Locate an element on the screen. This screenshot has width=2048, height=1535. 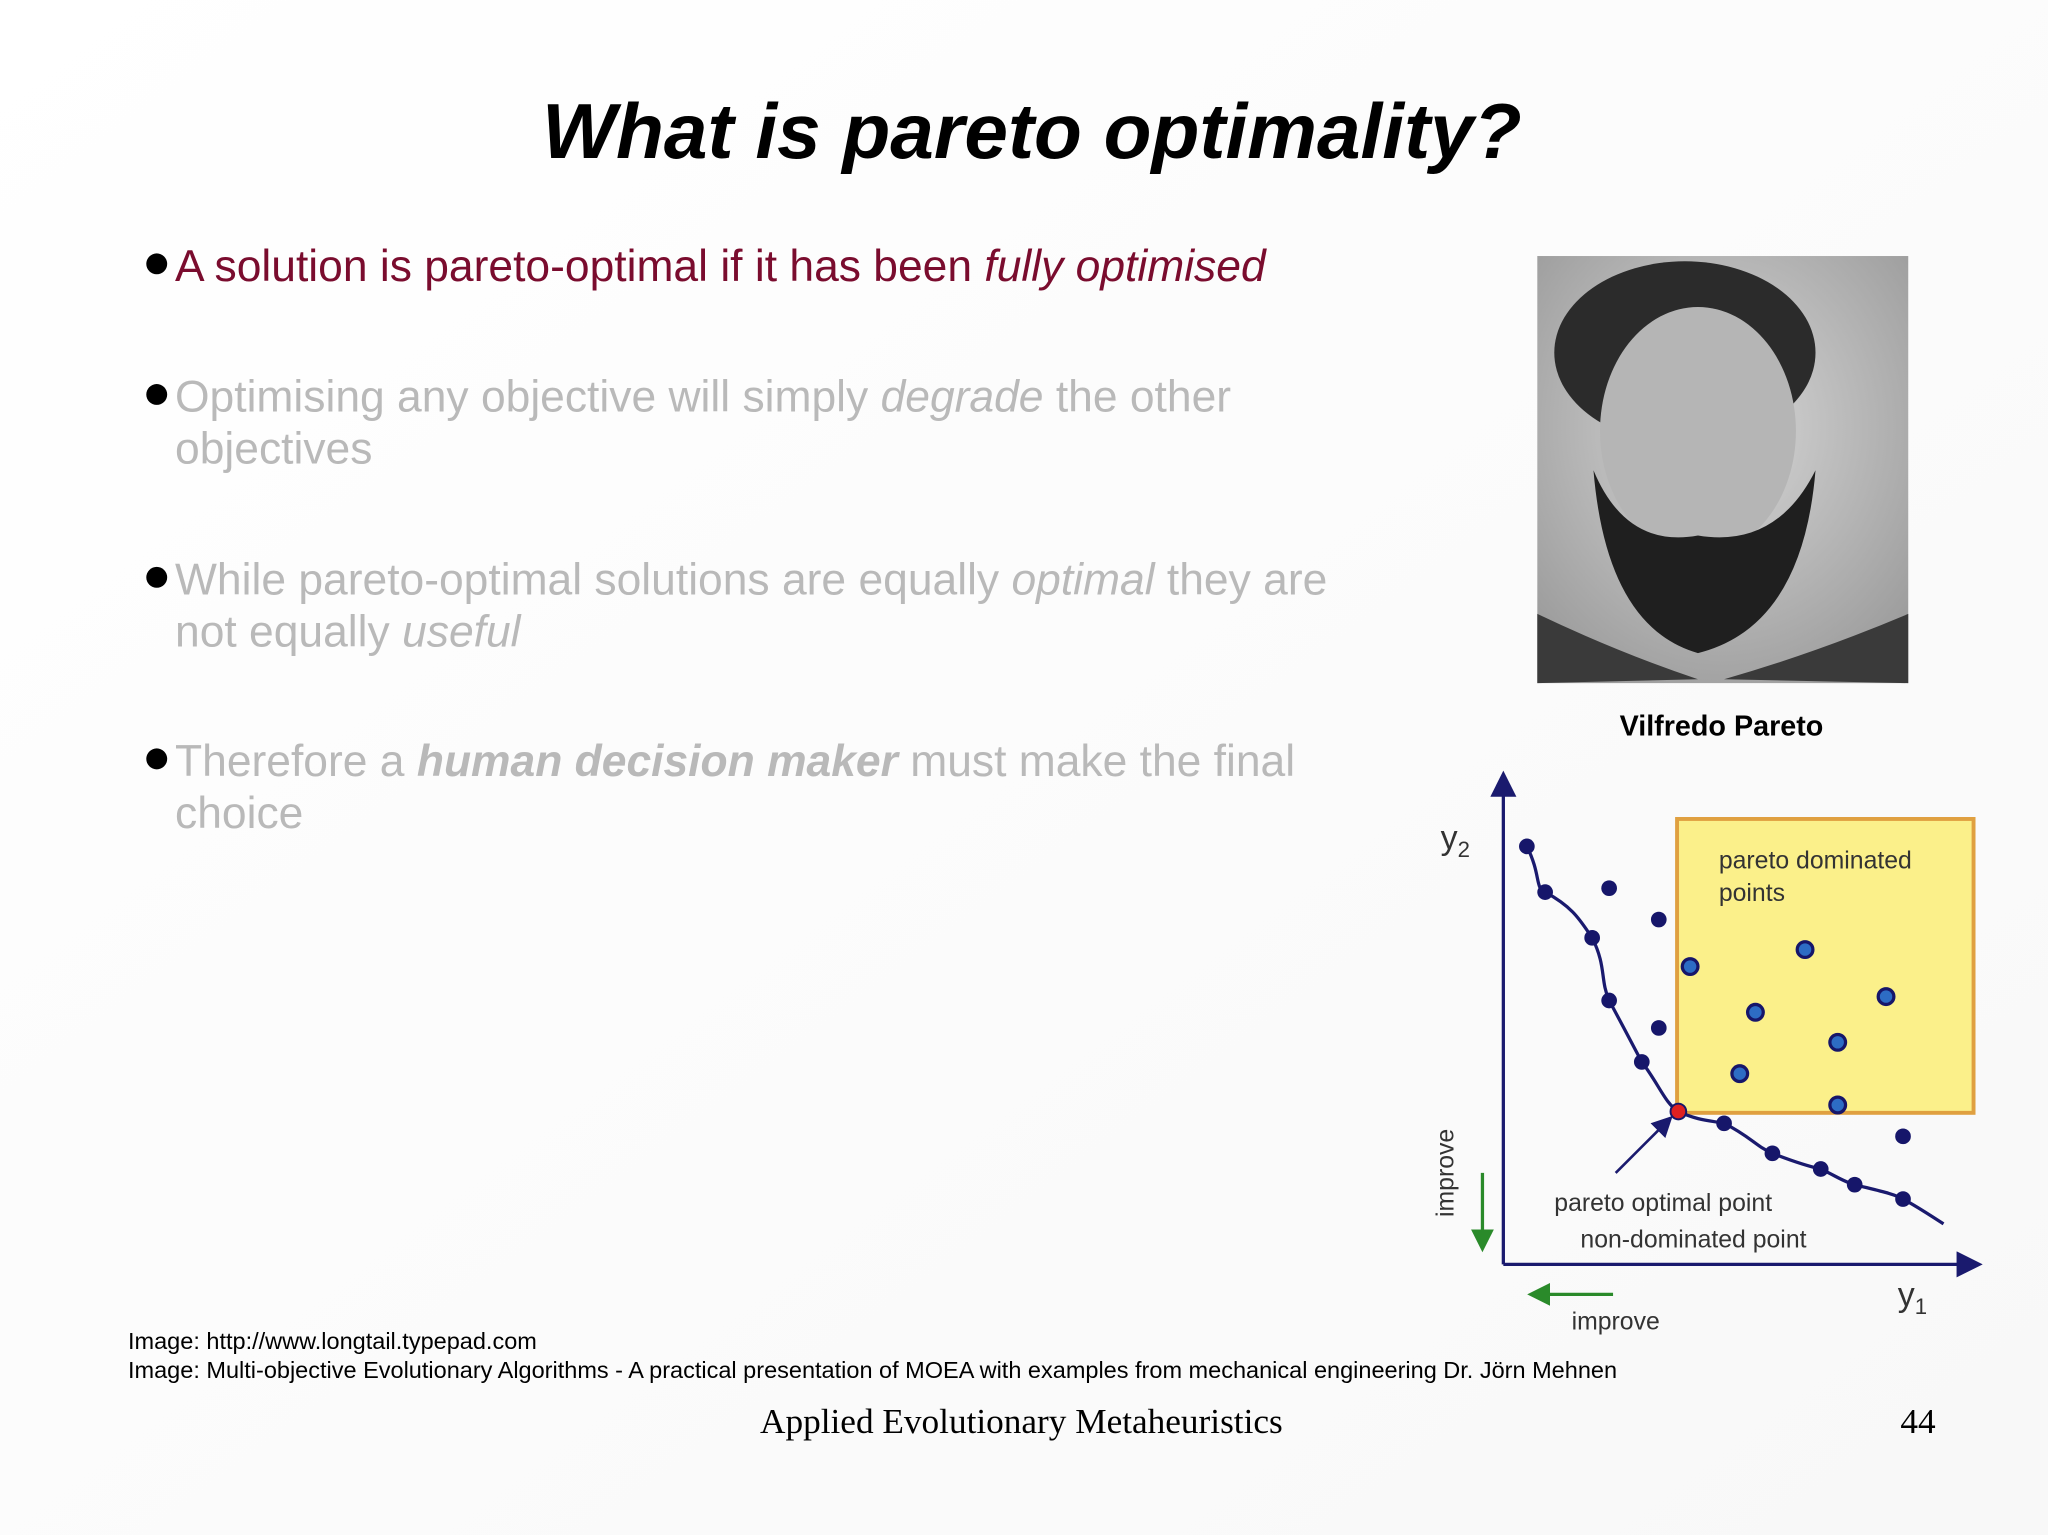
text-run: they are is located at coordinates (1241, 579).